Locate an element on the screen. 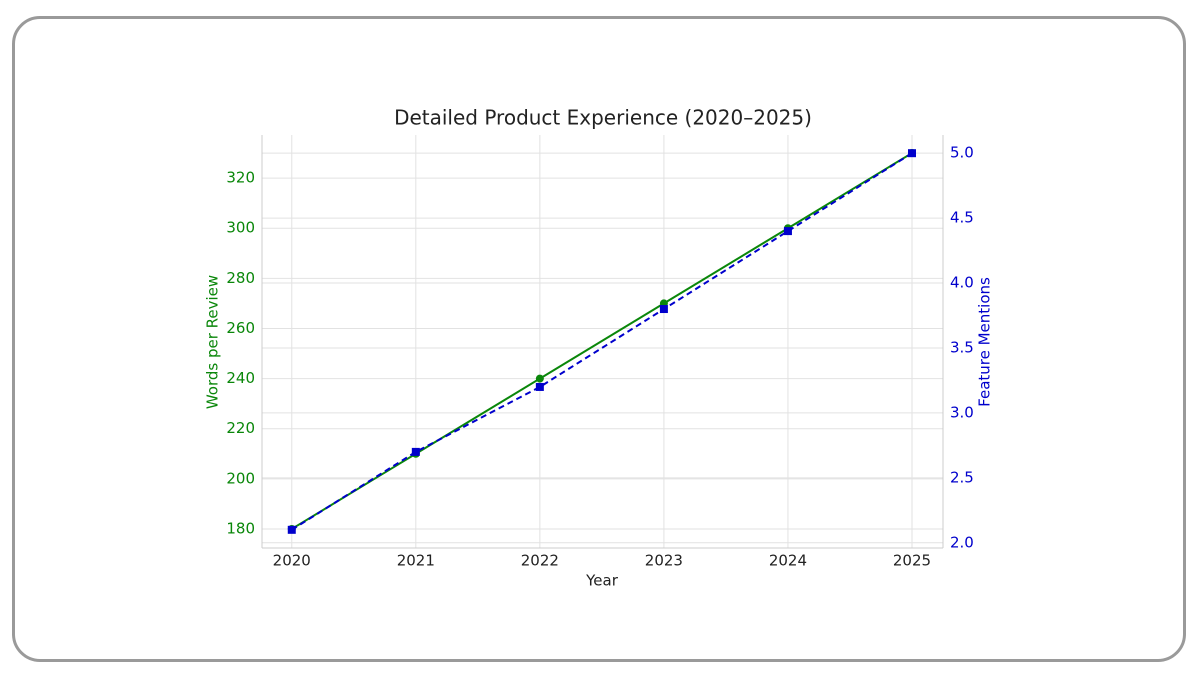  y-tick-label: 200 is located at coordinates (240, 478).